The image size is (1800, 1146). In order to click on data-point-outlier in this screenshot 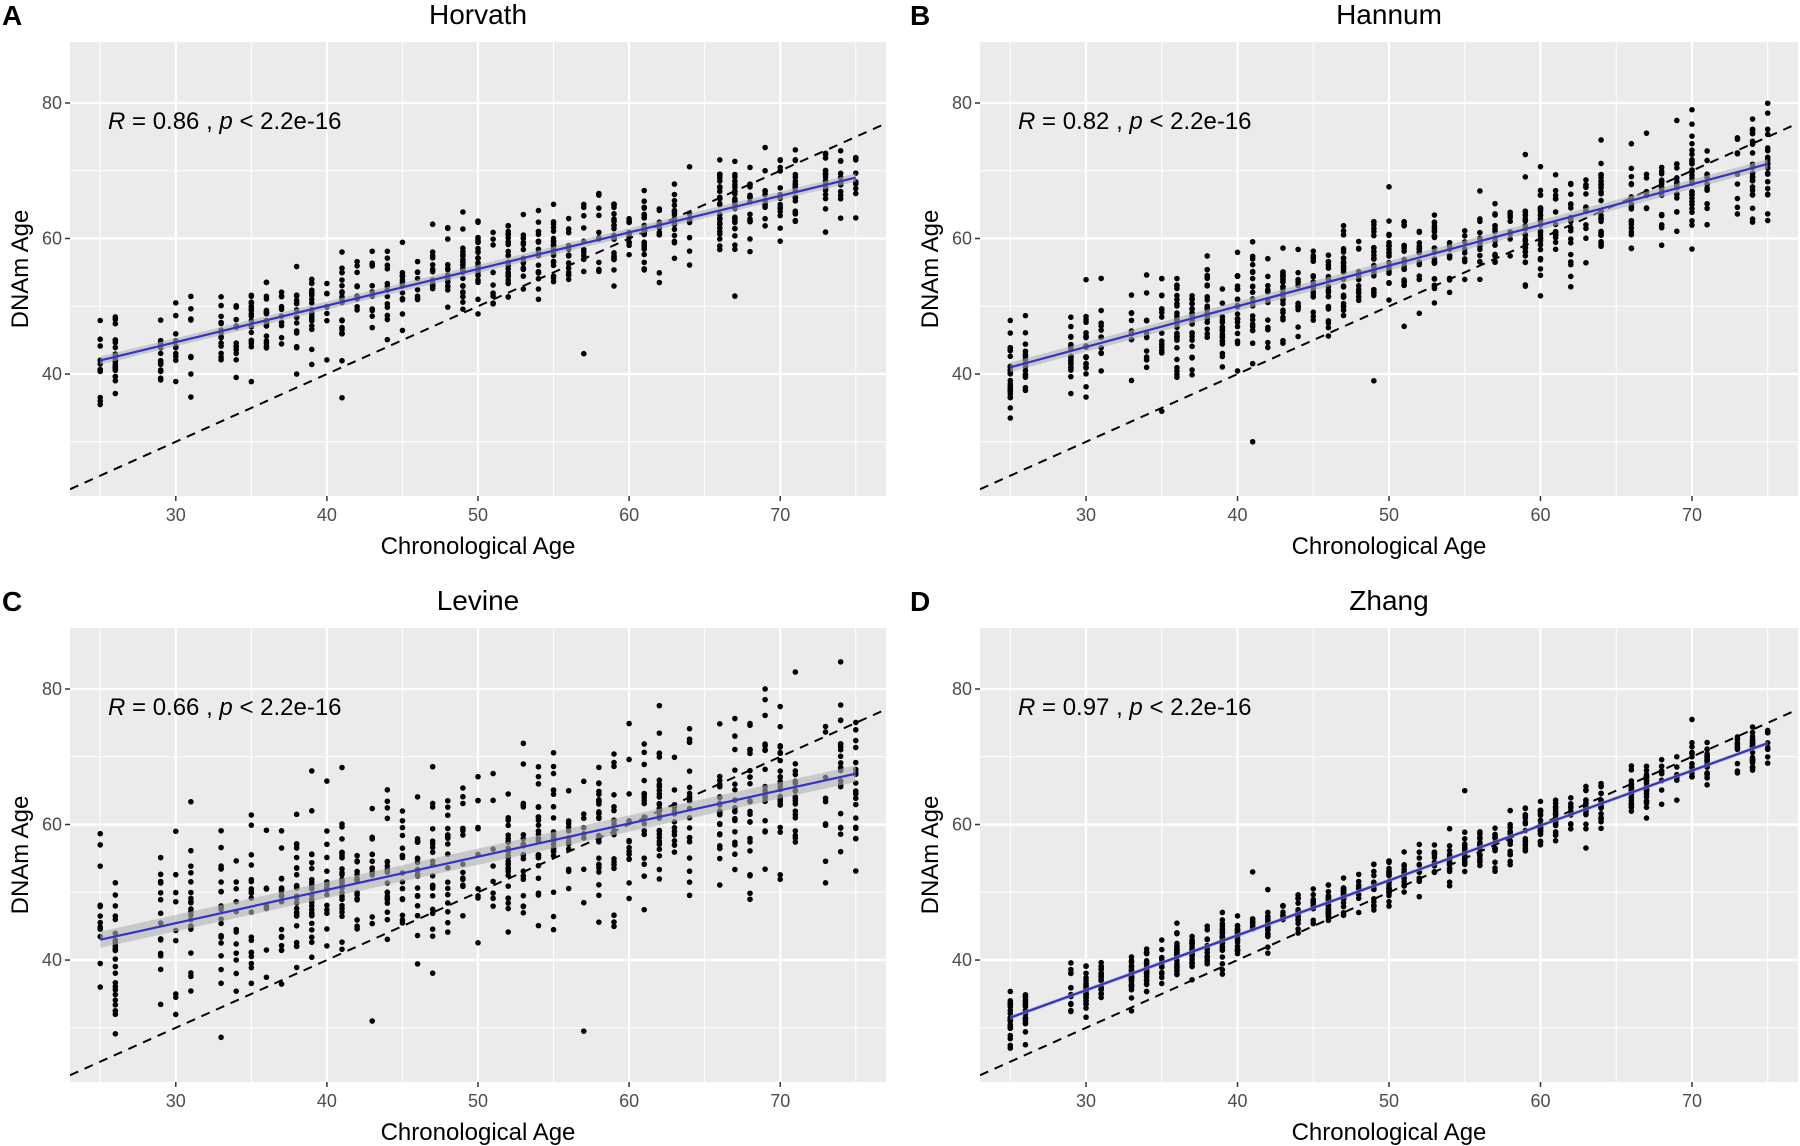, I will do `click(1010, 1048)`.